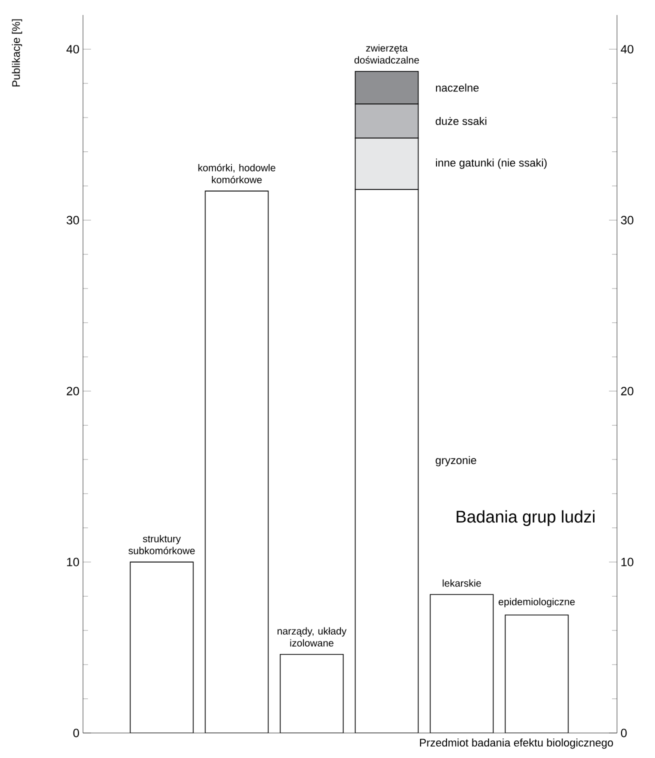 Image resolution: width=655 pixels, height=758 pixels. What do you see at coordinates (627, 391) in the screenshot?
I see `y2-tick-label: 20` at bounding box center [627, 391].